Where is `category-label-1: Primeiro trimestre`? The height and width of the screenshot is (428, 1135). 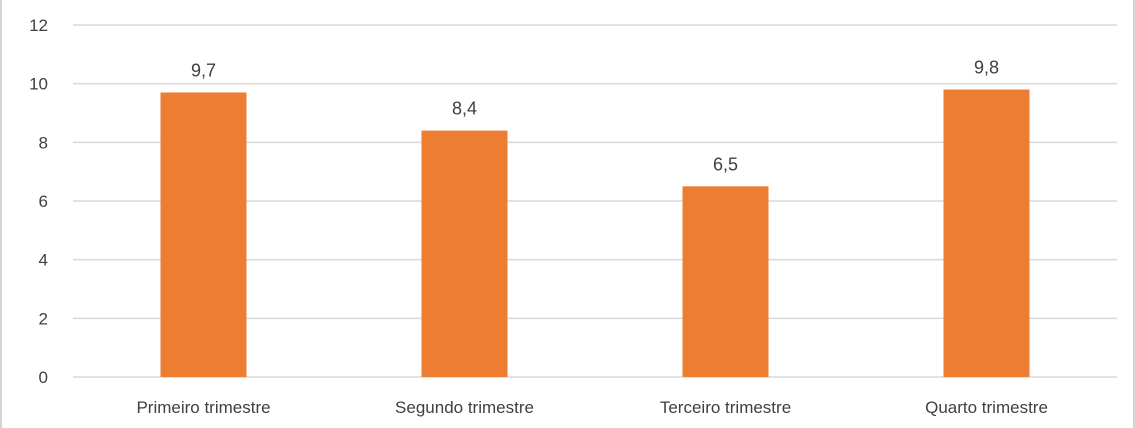
category-label-1: Primeiro trimestre is located at coordinates (203, 407).